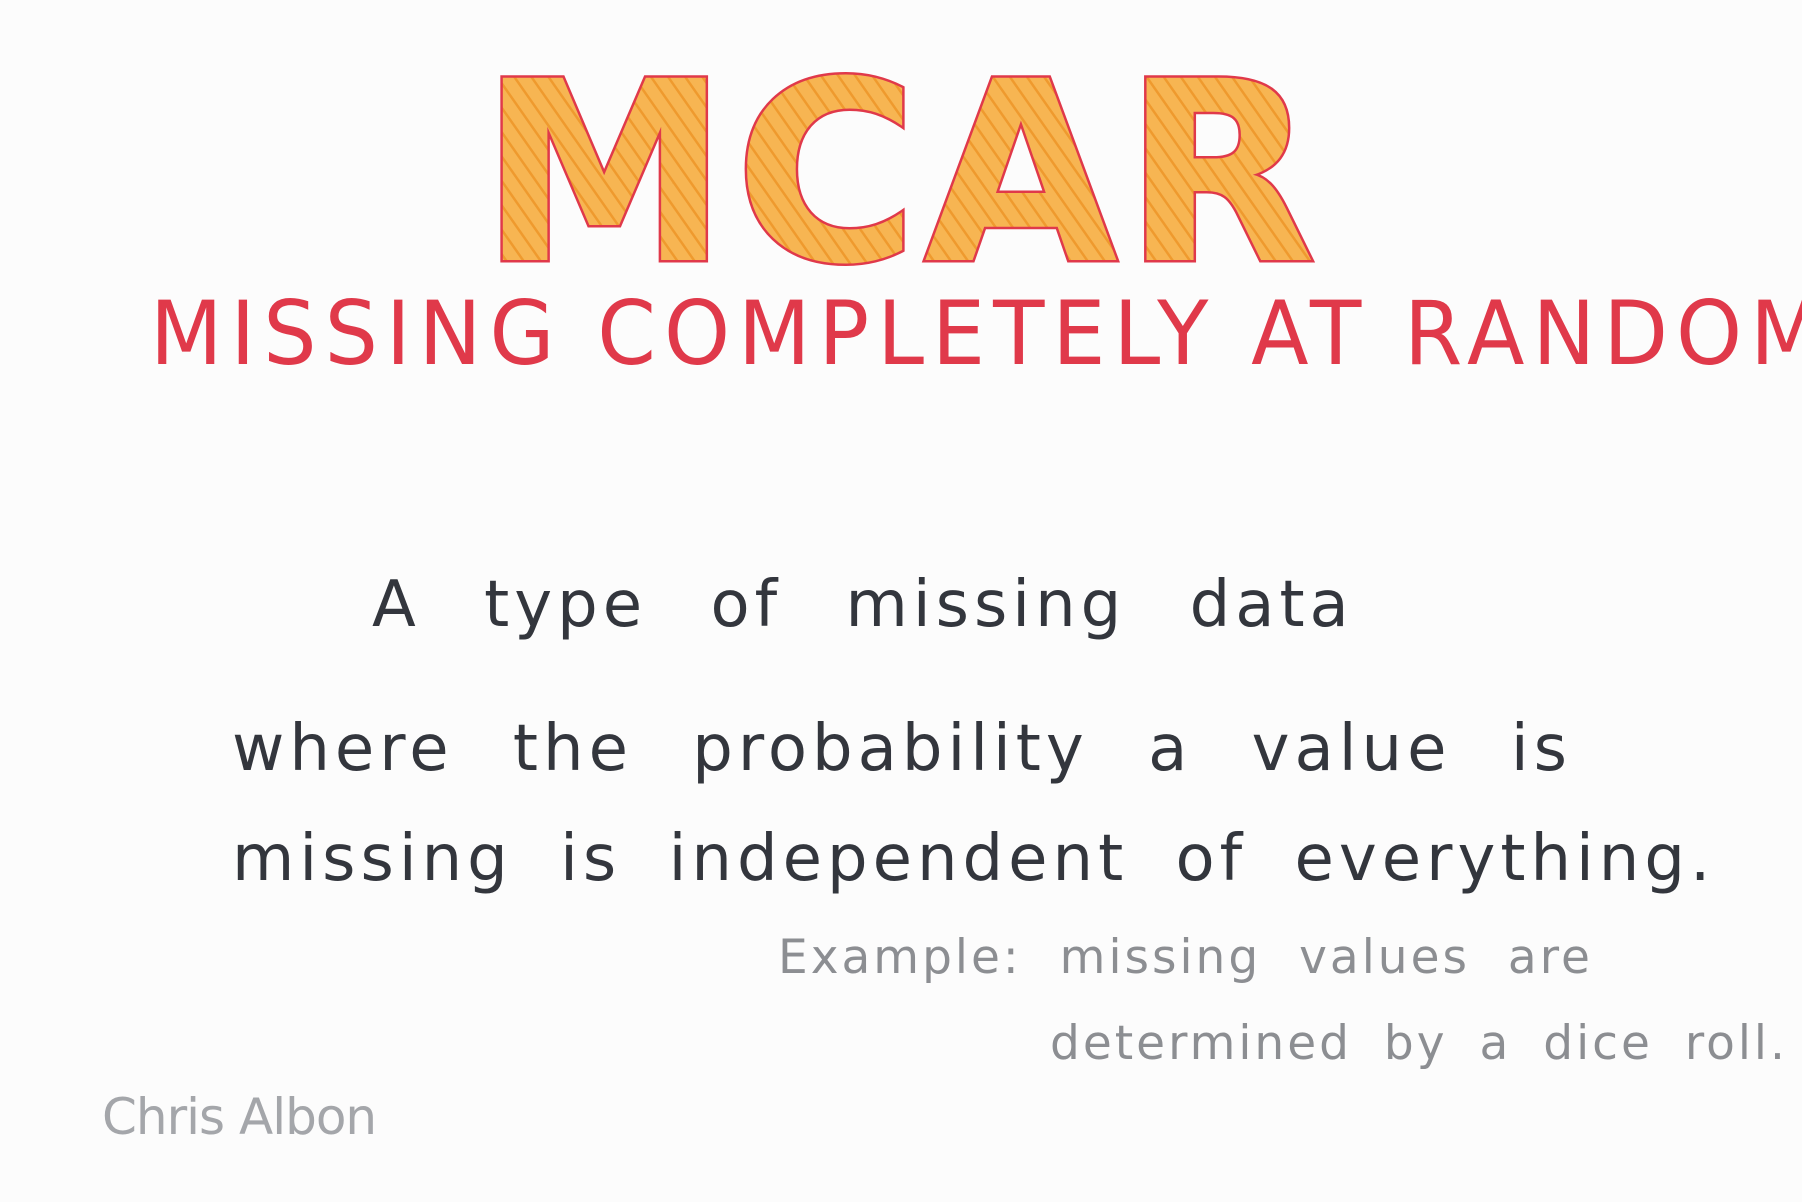  I want to click on page-subtitle: MISSING COMPLETELY AT RANDOM, so click(976, 333).